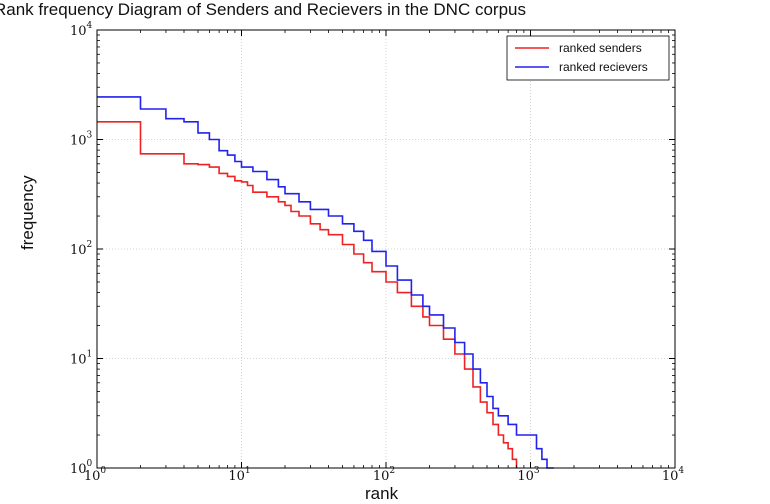  Describe the element at coordinates (248, 471) in the screenshot. I see `x-tick-exponent: 1` at that location.